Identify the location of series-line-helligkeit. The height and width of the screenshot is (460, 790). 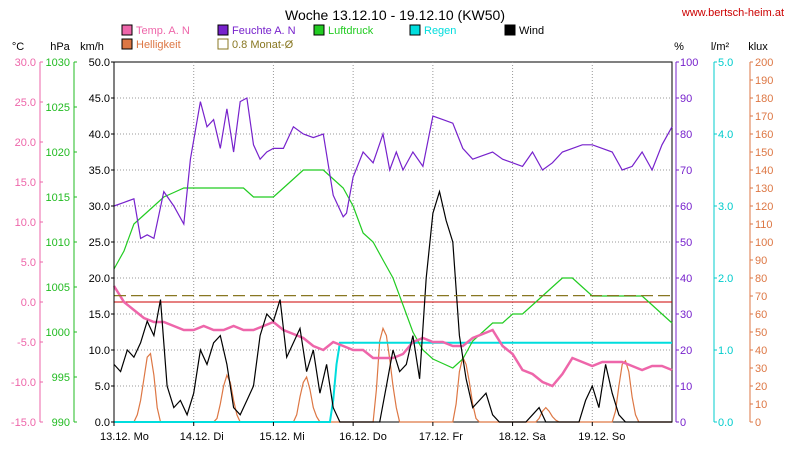
(393, 374).